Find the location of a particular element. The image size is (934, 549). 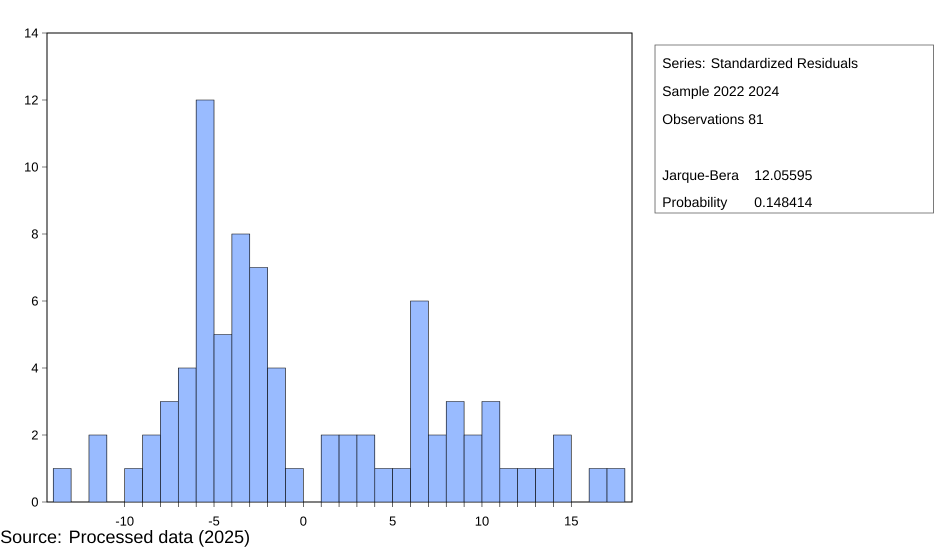

y-tick-label: 12 is located at coordinates (31, 100).